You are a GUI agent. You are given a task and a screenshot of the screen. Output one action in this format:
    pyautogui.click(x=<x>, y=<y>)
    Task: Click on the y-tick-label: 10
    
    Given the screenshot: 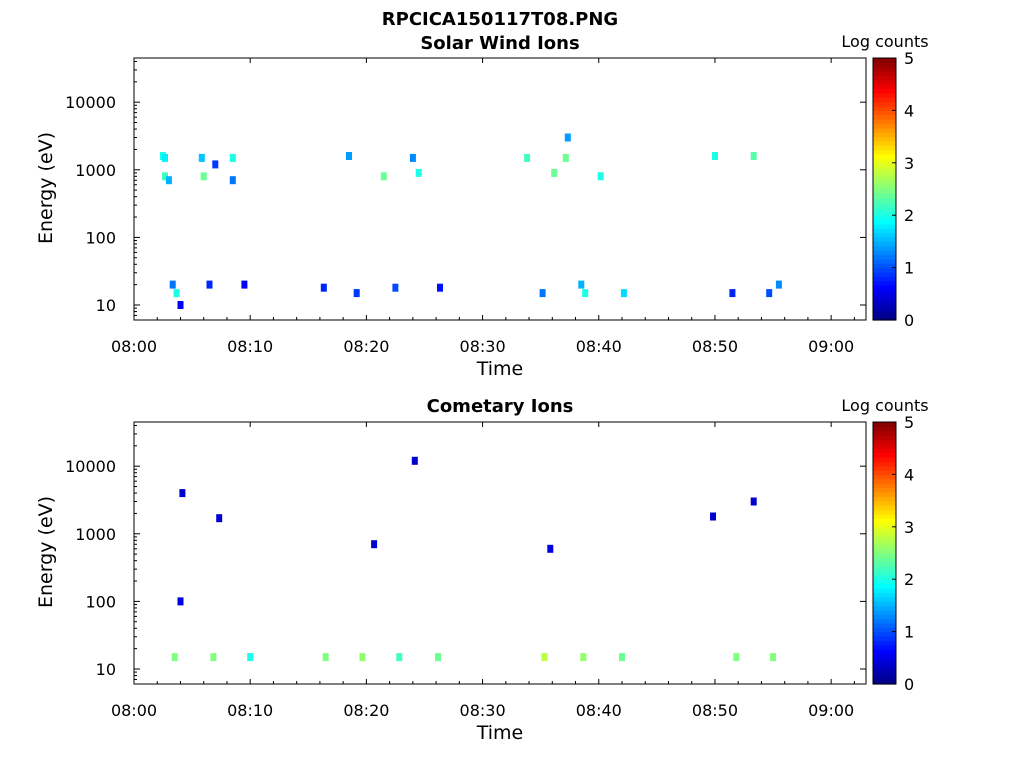 What is the action you would take?
    pyautogui.click(x=106, y=305)
    